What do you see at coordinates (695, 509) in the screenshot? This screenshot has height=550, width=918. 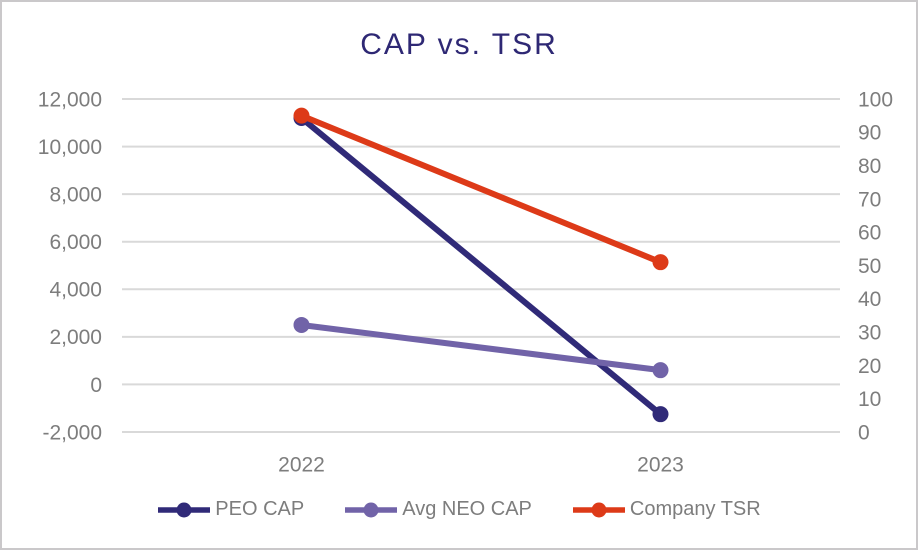 I see `legend-label-company-tsr: Company TSR` at bounding box center [695, 509].